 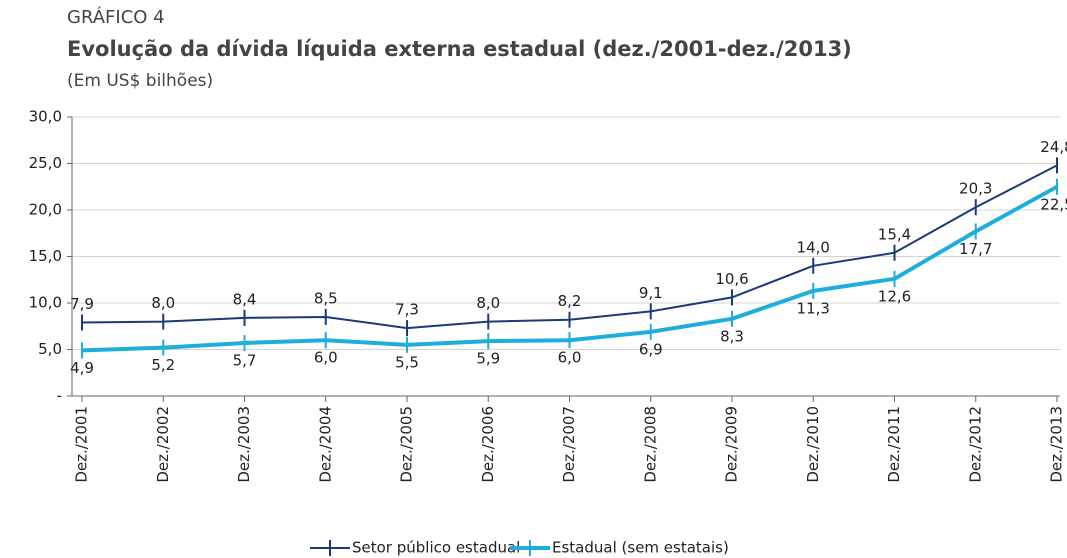 I want to click on x-tick-label: Dez./2003, so click(x=244, y=444).